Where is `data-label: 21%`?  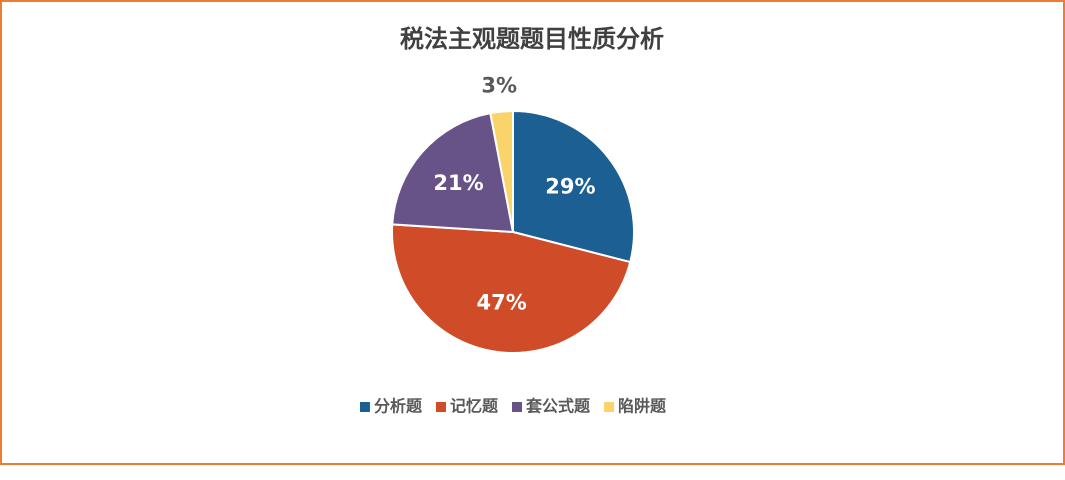
data-label: 21% is located at coordinates (458, 183).